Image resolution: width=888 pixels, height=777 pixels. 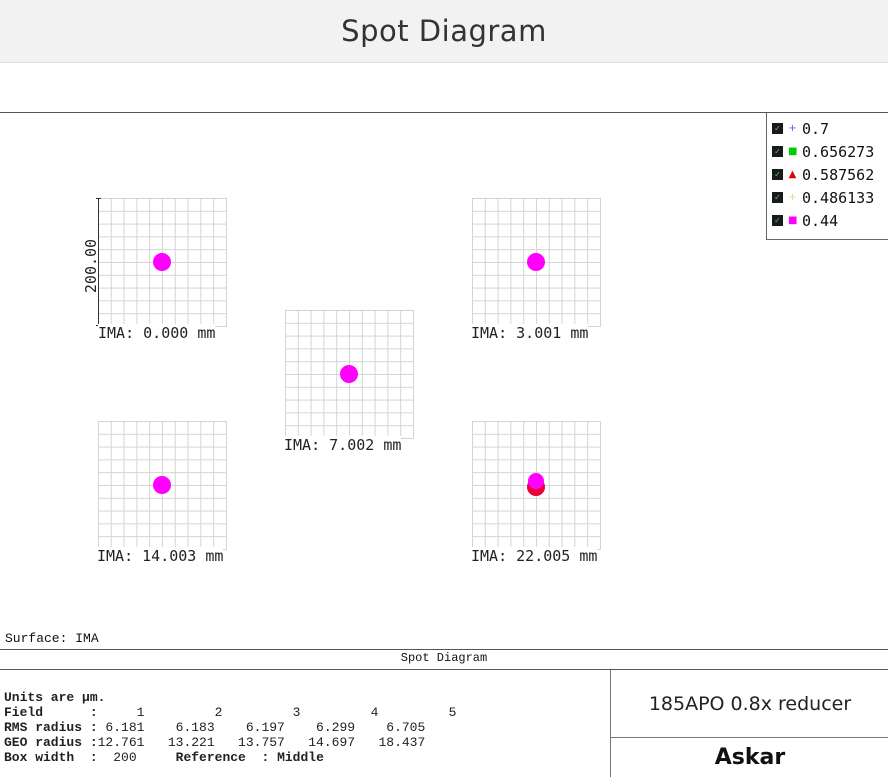 I want to click on legend-item: ✓ + 0.7, so click(x=827, y=128).